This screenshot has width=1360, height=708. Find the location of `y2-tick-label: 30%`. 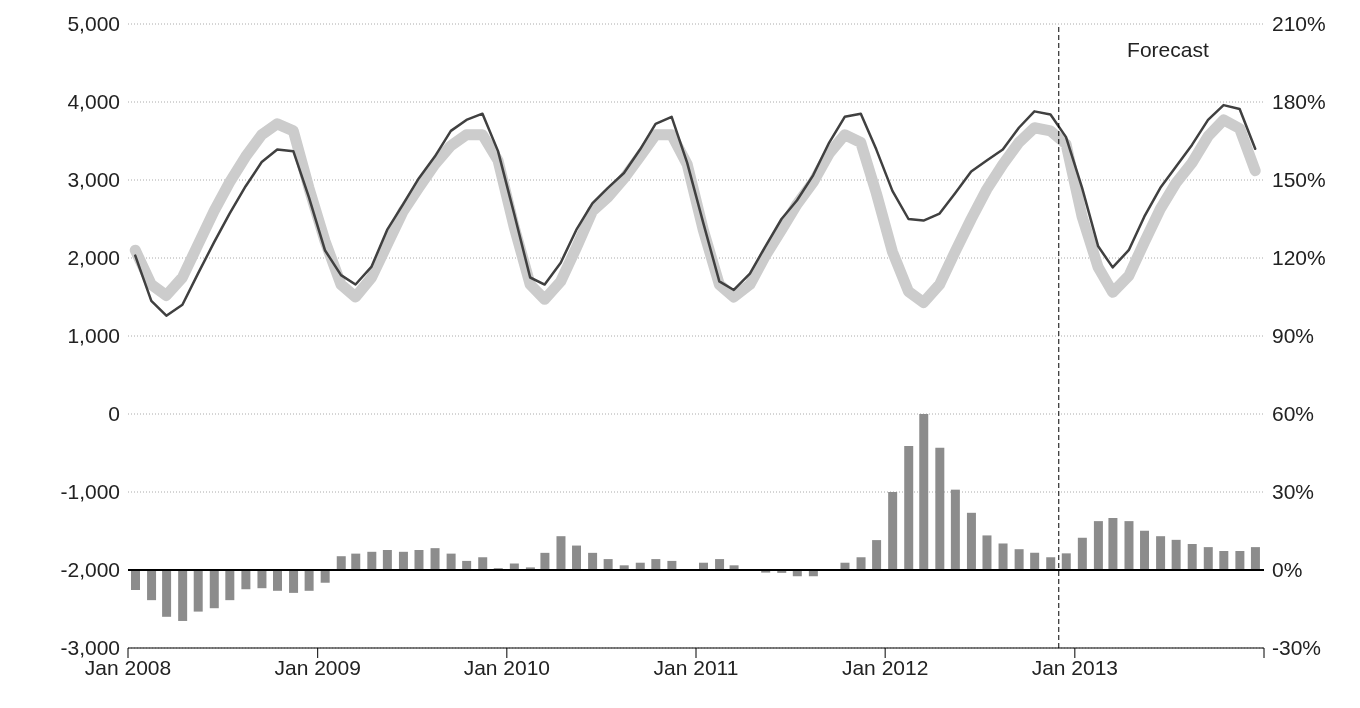

y2-tick-label: 30% is located at coordinates (1293, 492).